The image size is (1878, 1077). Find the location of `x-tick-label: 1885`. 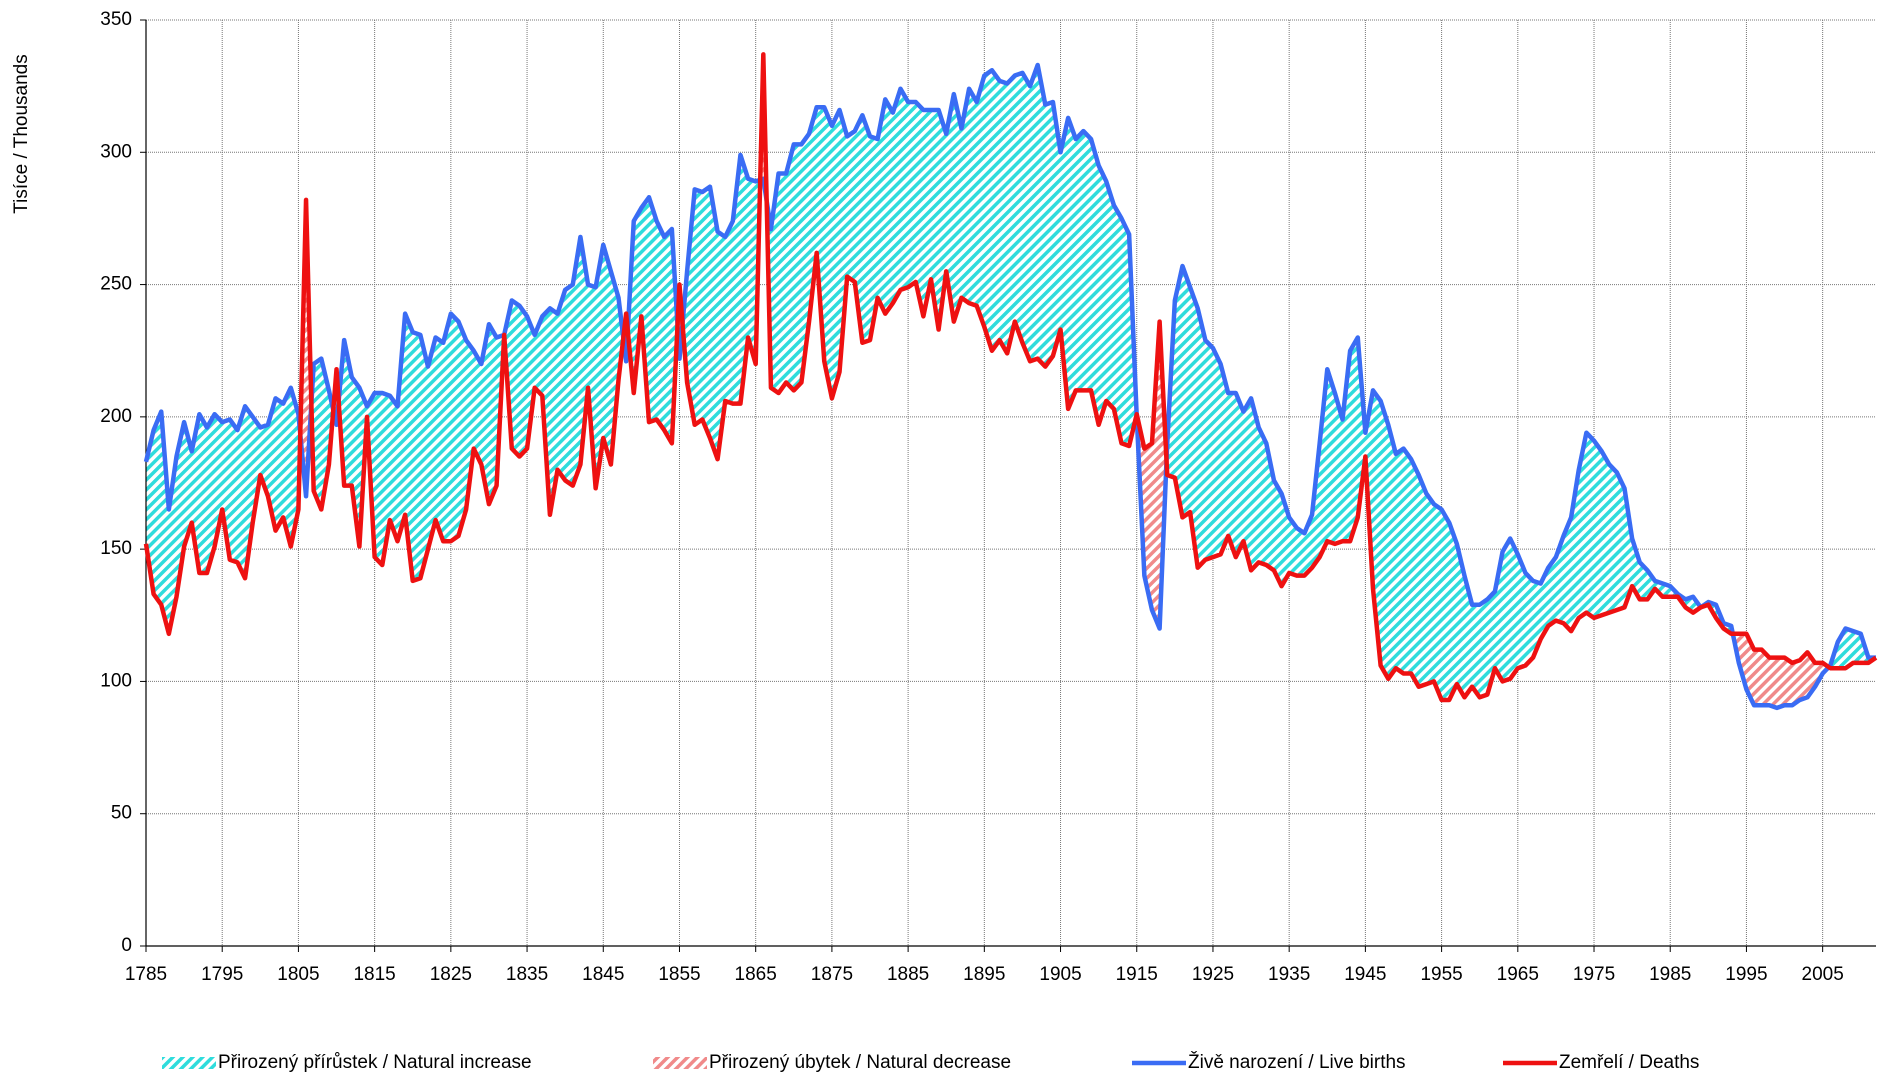

x-tick-label: 1885 is located at coordinates (908, 974).